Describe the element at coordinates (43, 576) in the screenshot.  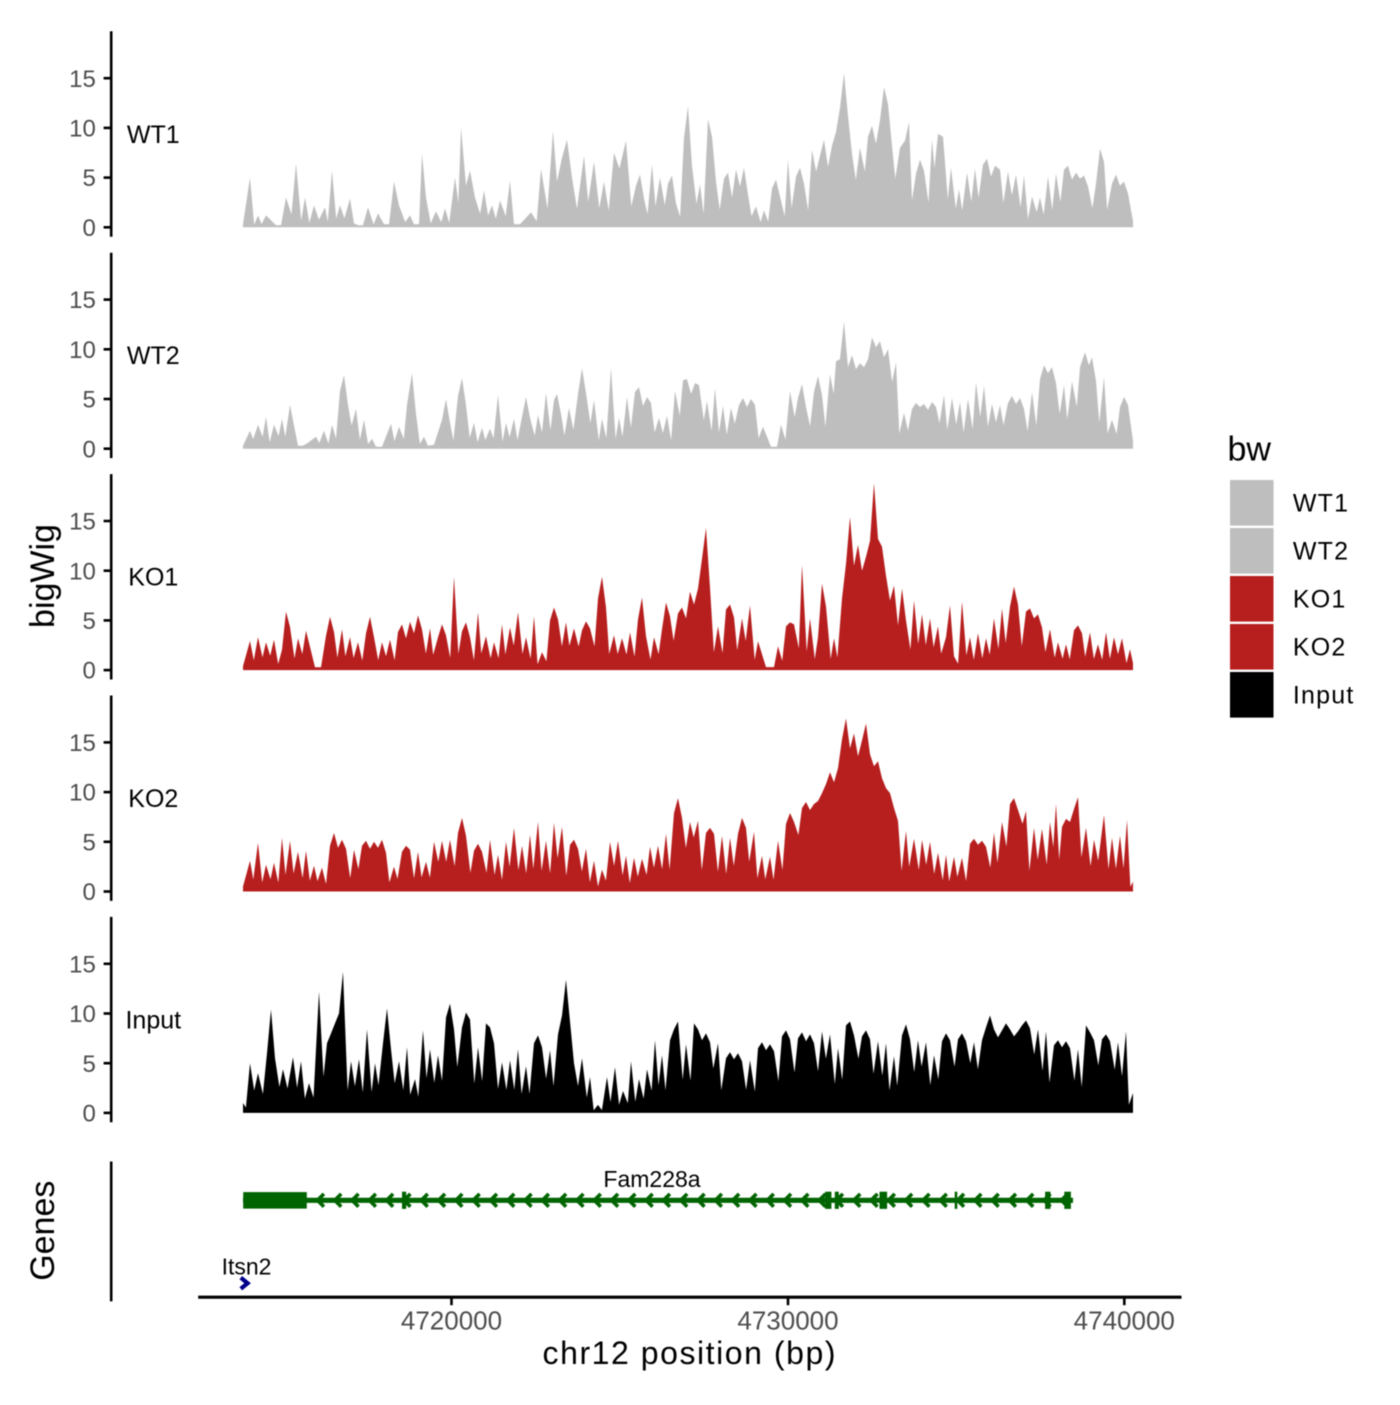
I see `svg-text: bigWig` at that location.